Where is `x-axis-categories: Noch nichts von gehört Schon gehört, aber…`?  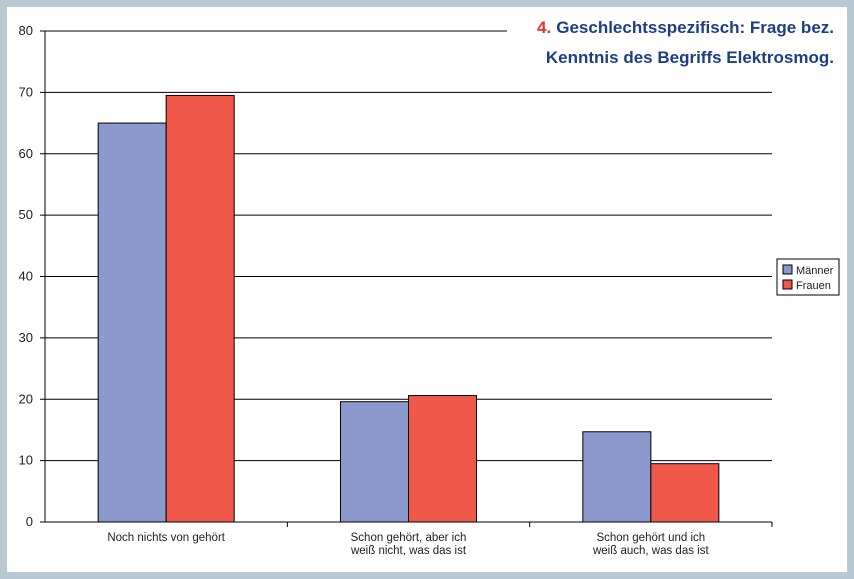 x-axis-categories: Noch nichts von gehört Schon gehört, aber… is located at coordinates (440, 539).